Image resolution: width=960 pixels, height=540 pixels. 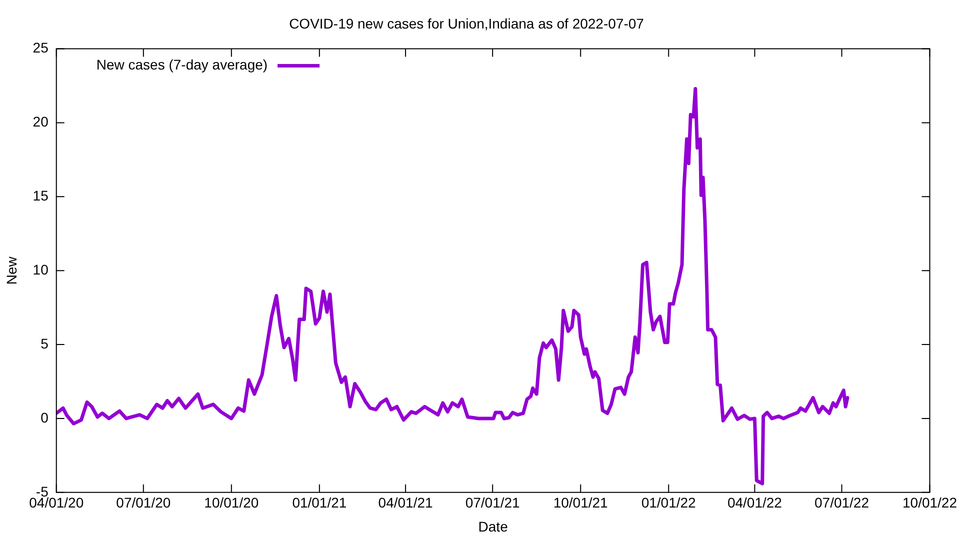 What do you see at coordinates (44, 343) in the screenshot?
I see `y-tick-label: 5` at bounding box center [44, 343].